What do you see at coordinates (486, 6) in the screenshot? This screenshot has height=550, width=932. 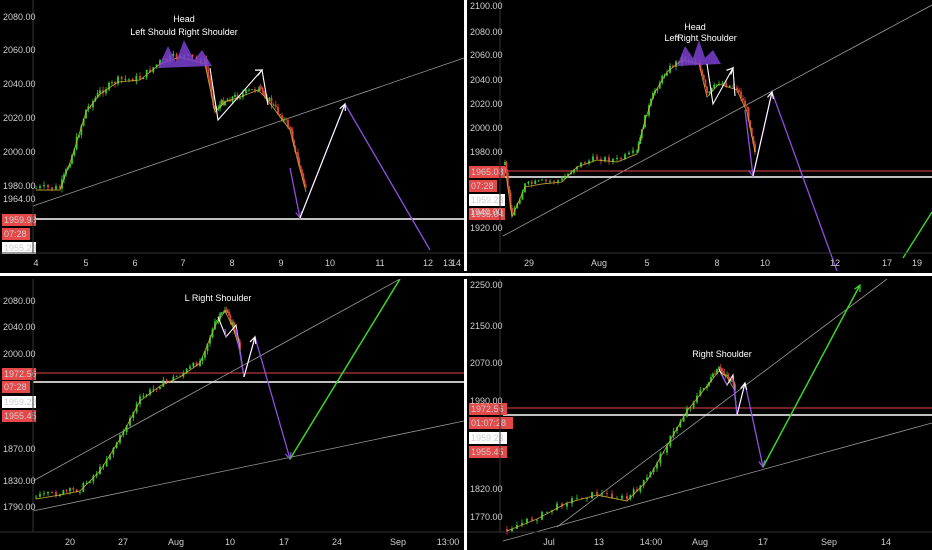 I see `y-tick-label: 2100.00` at bounding box center [486, 6].